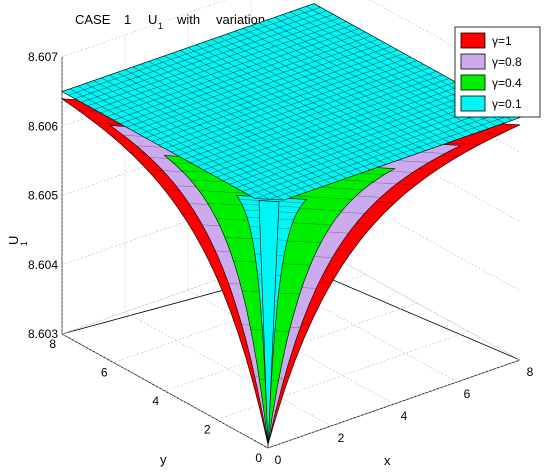 The height and width of the screenshot is (473, 550). Describe the element at coordinates (417, 234) in the screenshot. I see `z-grid-line-right` at that location.